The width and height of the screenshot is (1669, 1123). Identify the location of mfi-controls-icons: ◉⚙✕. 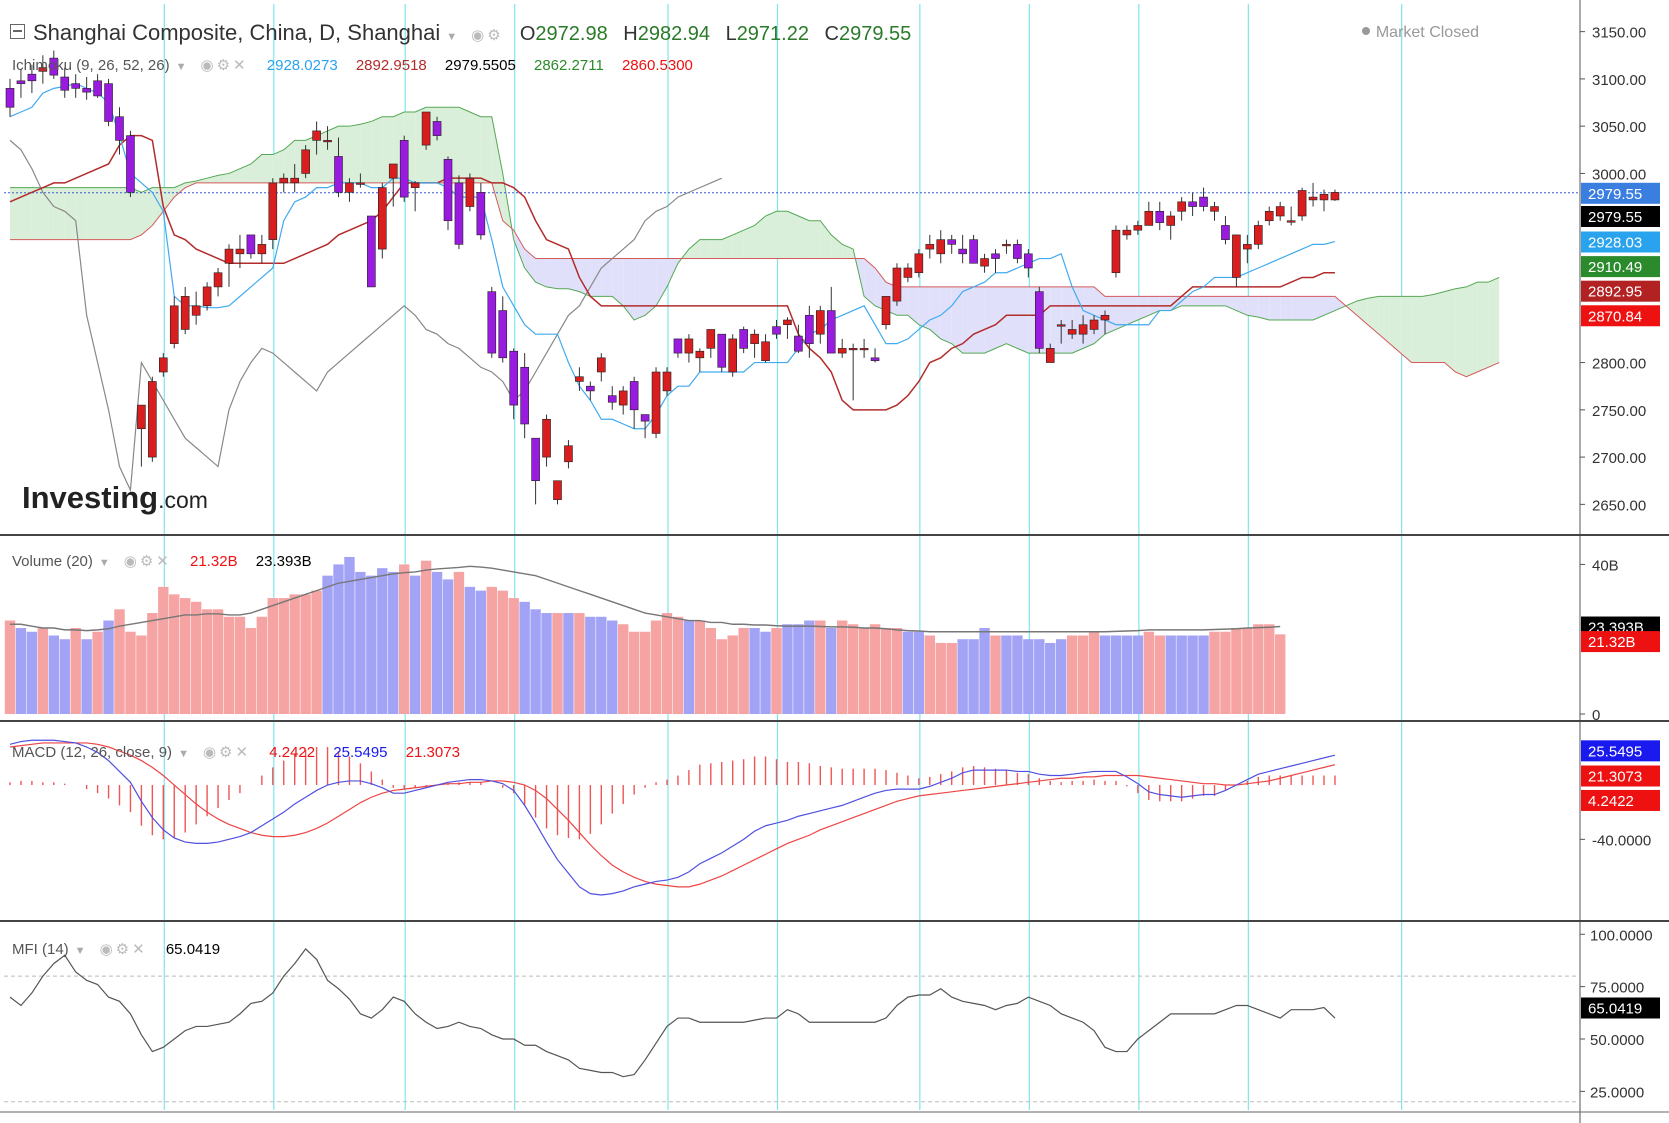
(123, 949).